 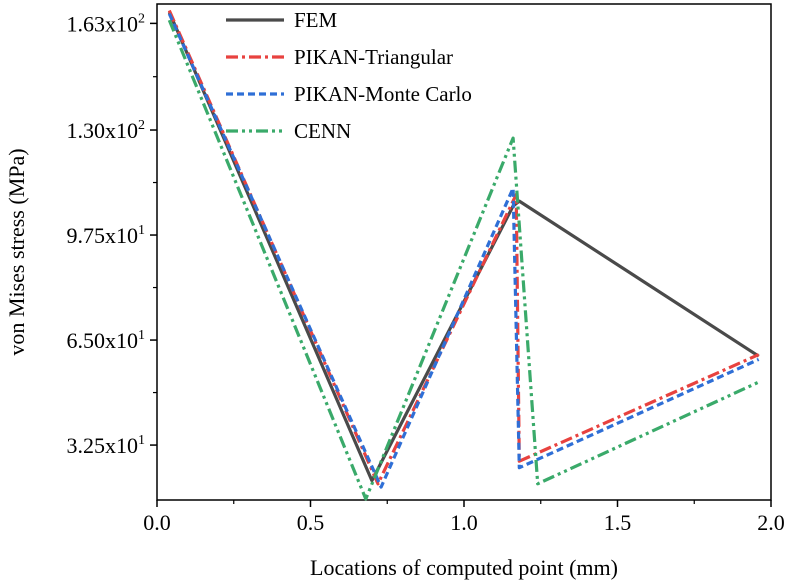 I want to click on legend-label: PIKAN-Triangular, so click(x=373, y=57).